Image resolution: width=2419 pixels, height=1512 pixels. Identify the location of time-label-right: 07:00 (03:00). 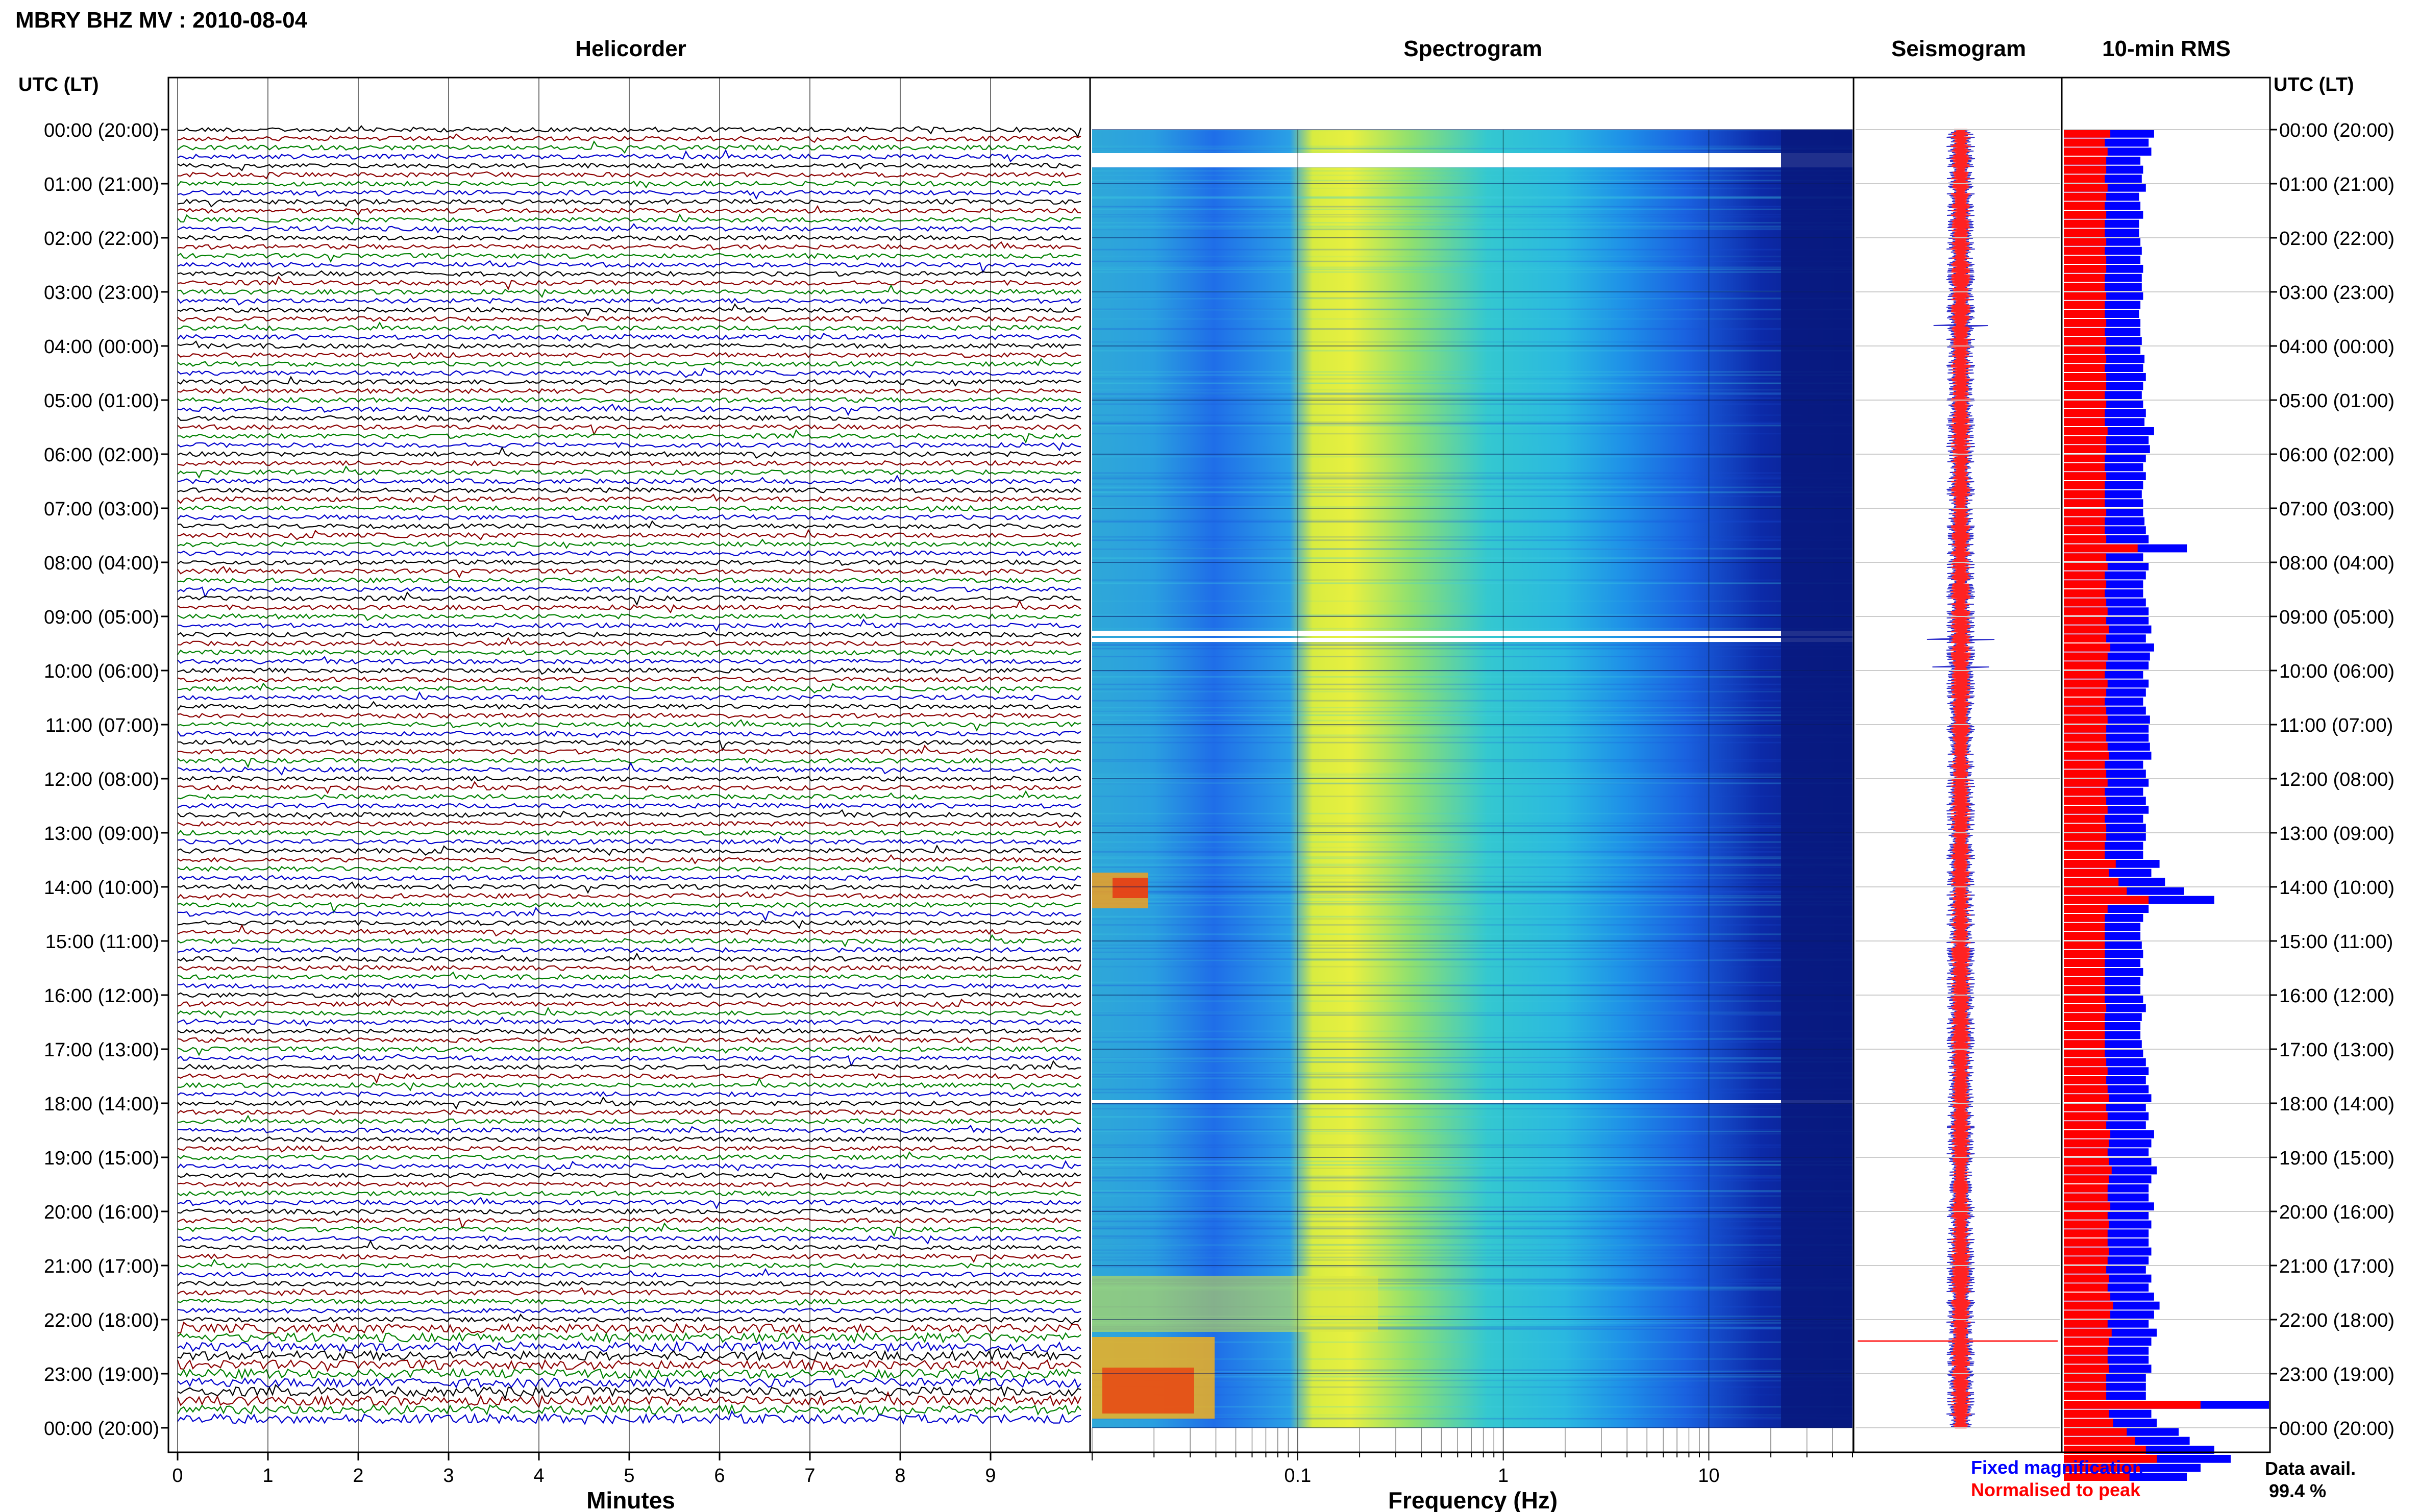
(2337, 509).